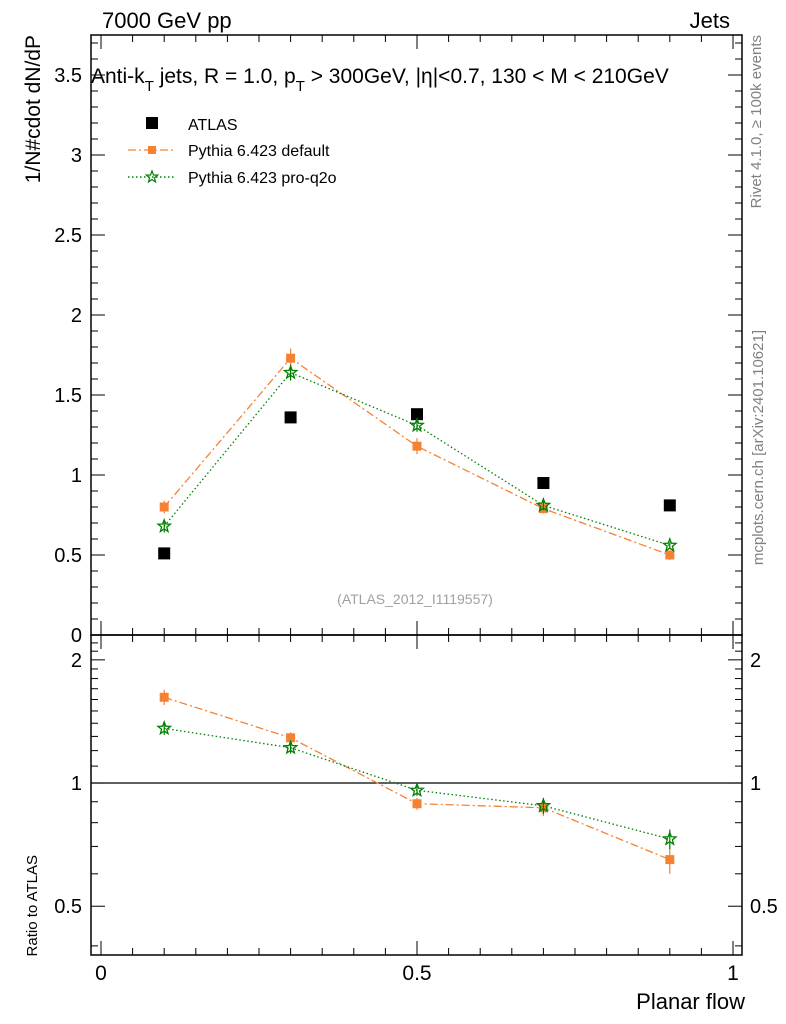 The height and width of the screenshot is (1024, 786). I want to click on legend-marker-atlas, so click(152, 123).